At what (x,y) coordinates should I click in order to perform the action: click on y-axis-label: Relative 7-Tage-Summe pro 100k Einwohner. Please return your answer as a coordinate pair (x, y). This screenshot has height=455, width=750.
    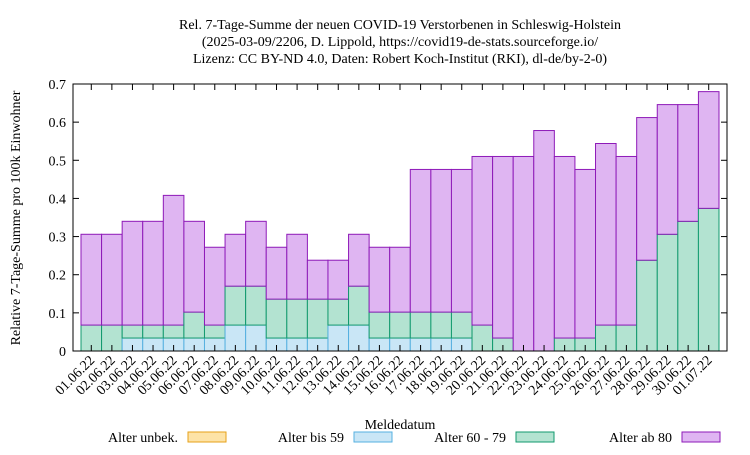
    Looking at the image, I should click on (16, 217).